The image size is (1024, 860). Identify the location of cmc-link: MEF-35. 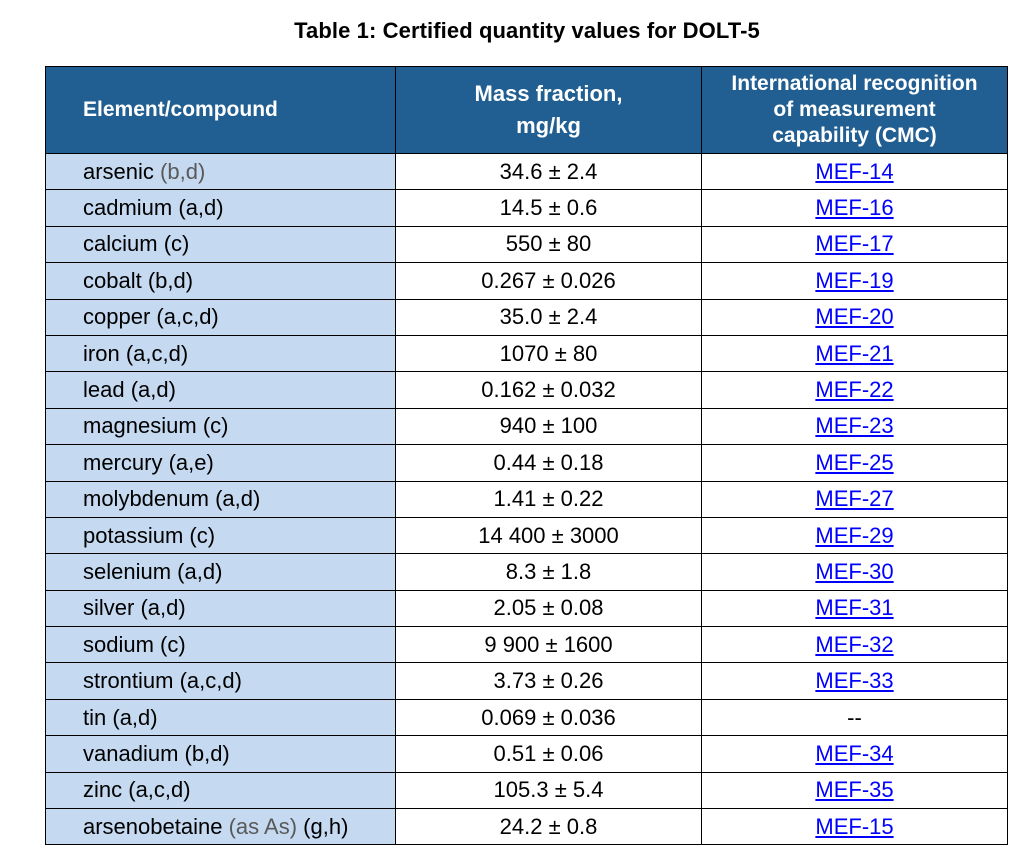
(854, 790).